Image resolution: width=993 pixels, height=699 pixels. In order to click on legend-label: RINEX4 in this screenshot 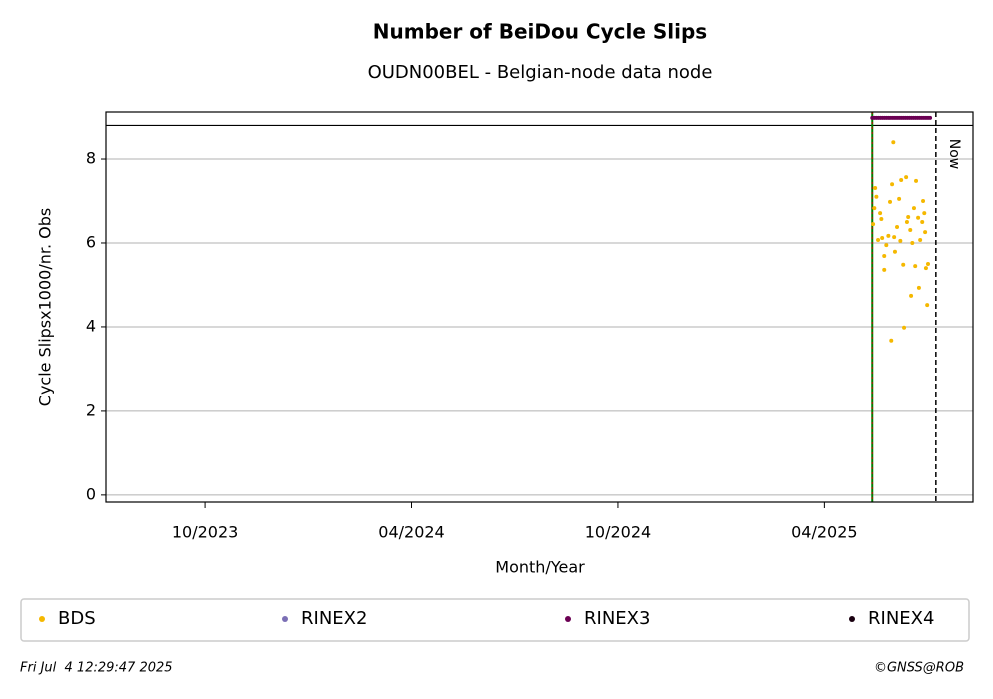, I will do `click(901, 618)`.